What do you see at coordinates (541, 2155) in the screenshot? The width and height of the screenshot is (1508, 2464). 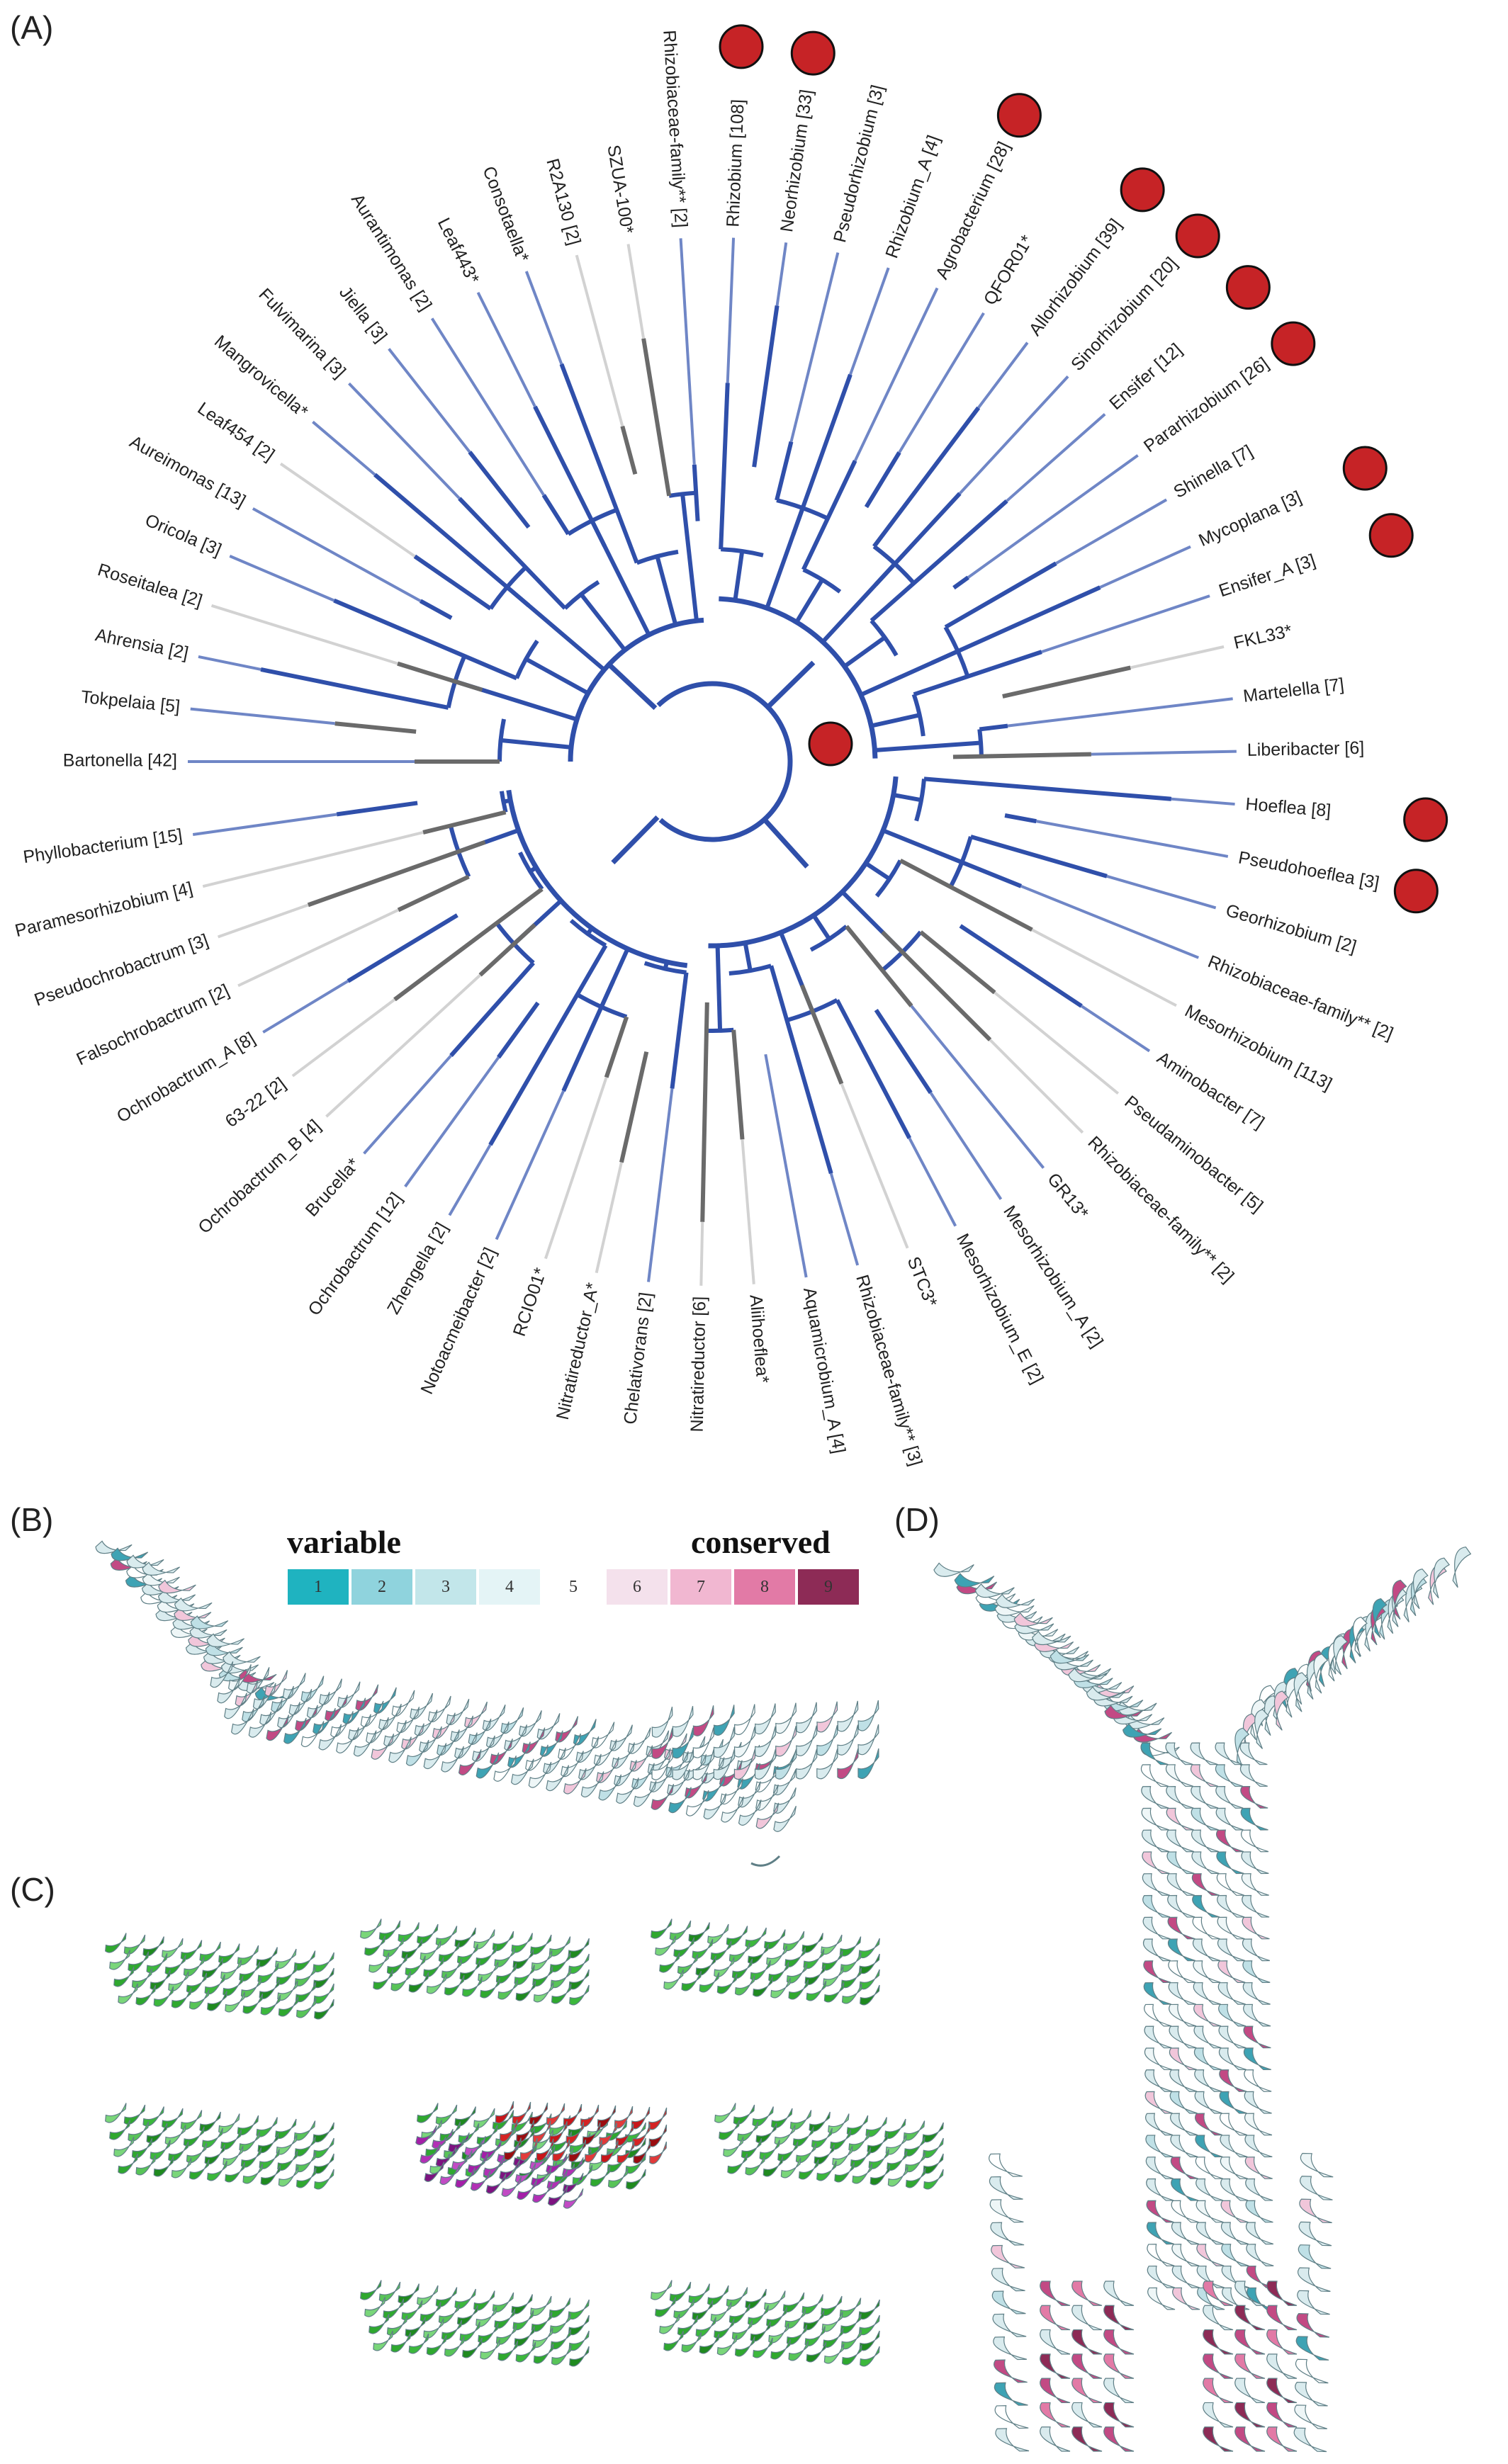 I see `reference-structure` at bounding box center [541, 2155].